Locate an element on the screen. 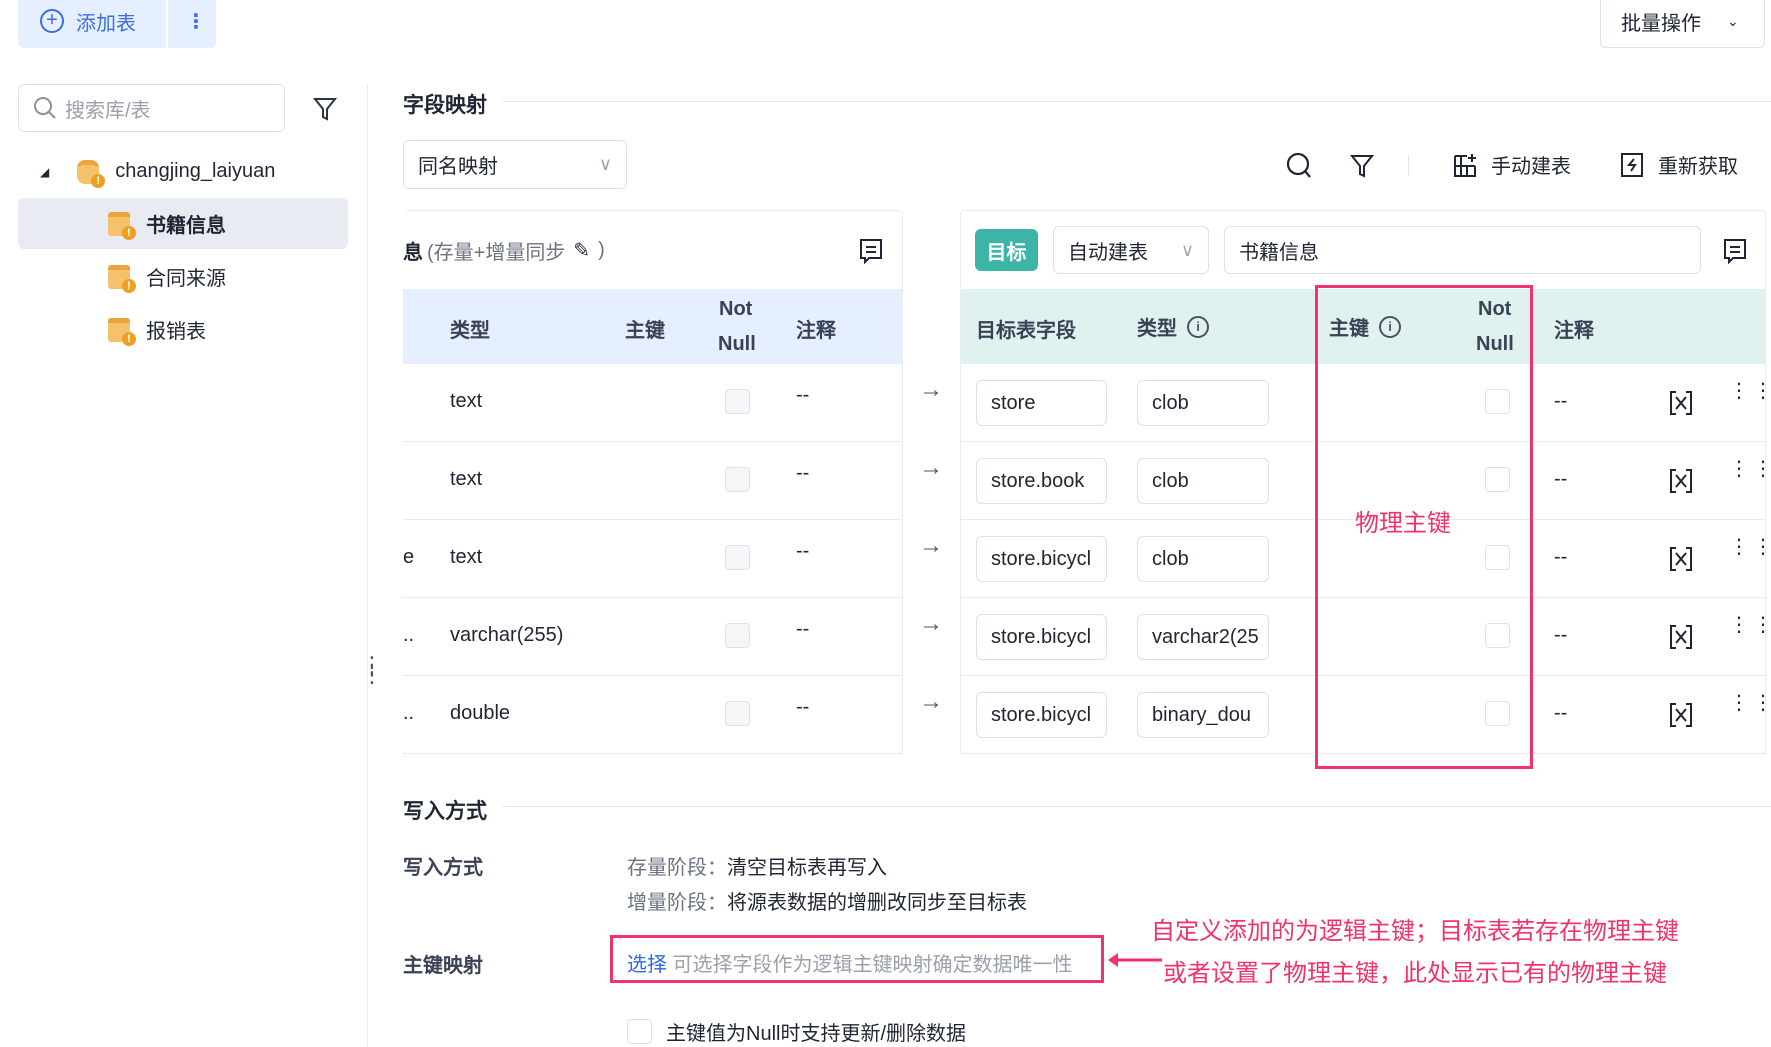  target-row: store.bicycl varchar2(25 -- ⋮⋮ is located at coordinates (1366, 637).